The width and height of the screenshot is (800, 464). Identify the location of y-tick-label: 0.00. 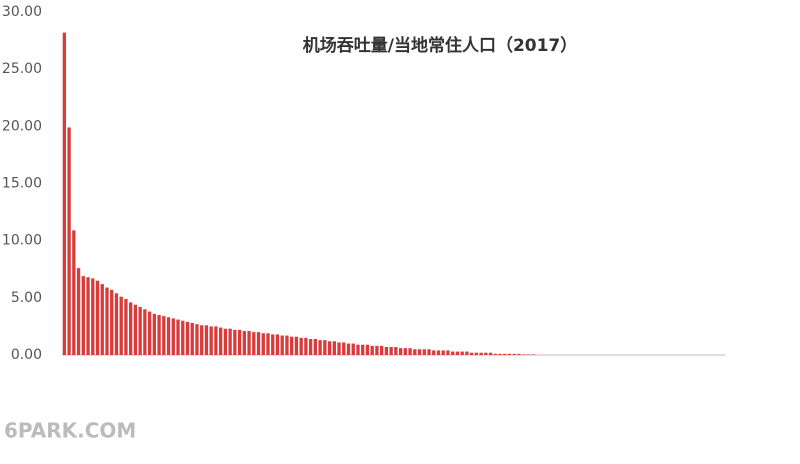
(26, 355).